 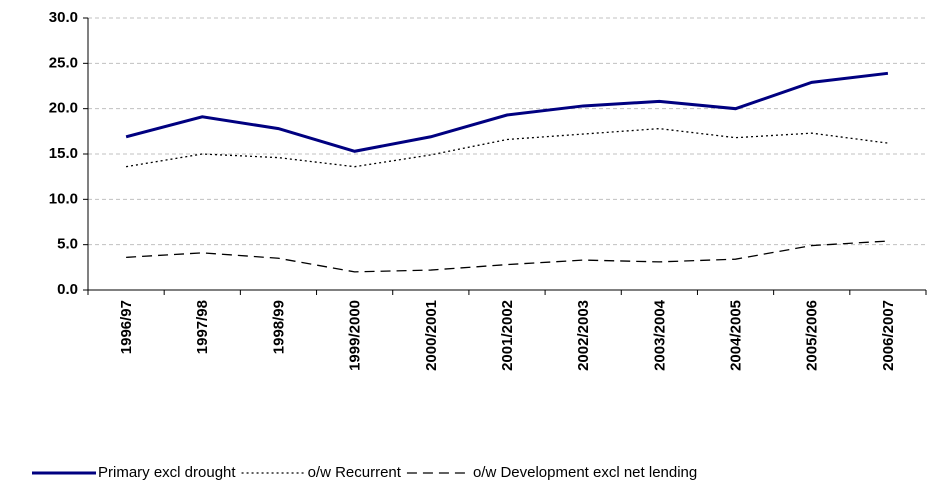 What do you see at coordinates (67, 244) in the screenshot?
I see `y-tick-label: 5.0` at bounding box center [67, 244].